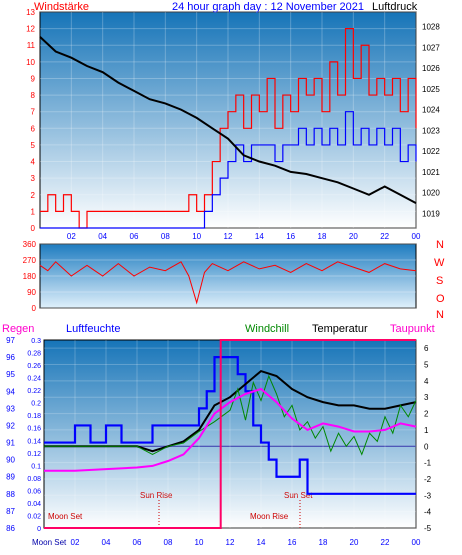 This screenshot has width=462, height=555. Describe the element at coordinates (431, 110) in the screenshot. I see `pressure-y-tick-label: 1024` at that location.